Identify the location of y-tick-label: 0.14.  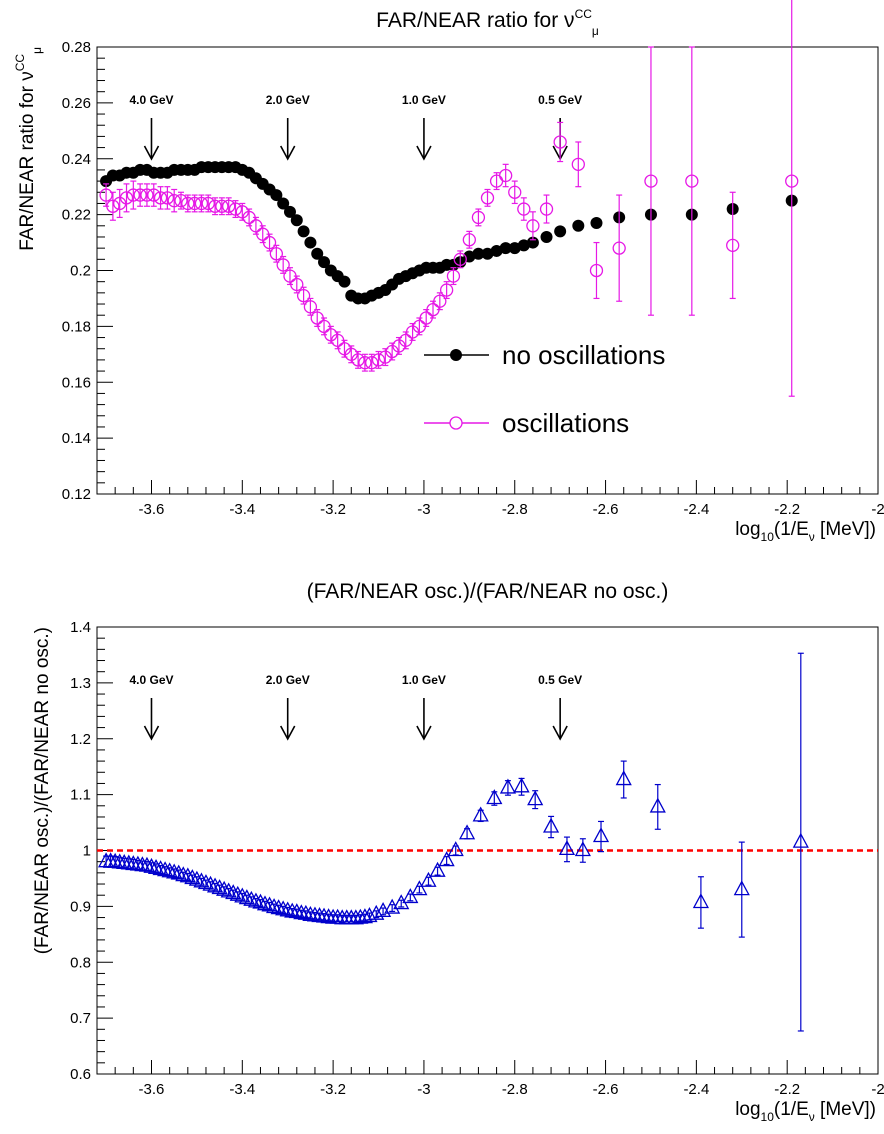
(76, 438).